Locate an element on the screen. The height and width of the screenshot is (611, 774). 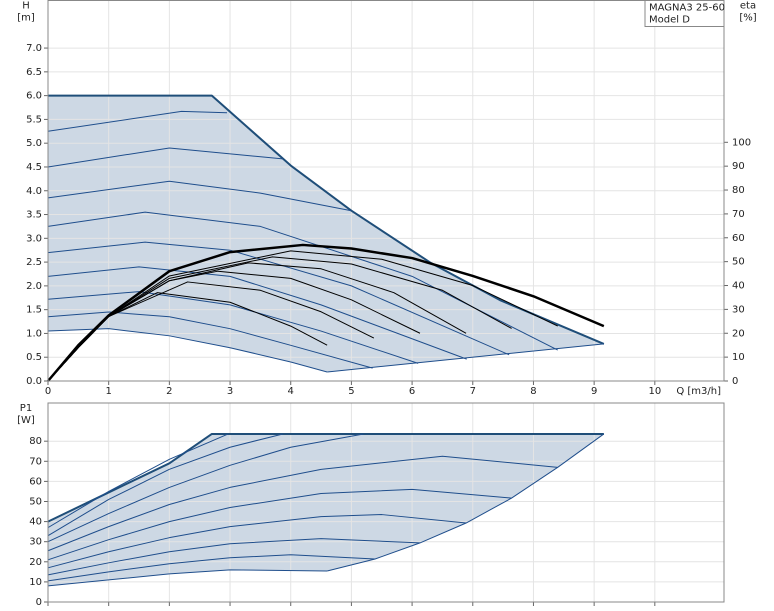
y-tick-label: 0.0 is located at coordinates (34, 381).